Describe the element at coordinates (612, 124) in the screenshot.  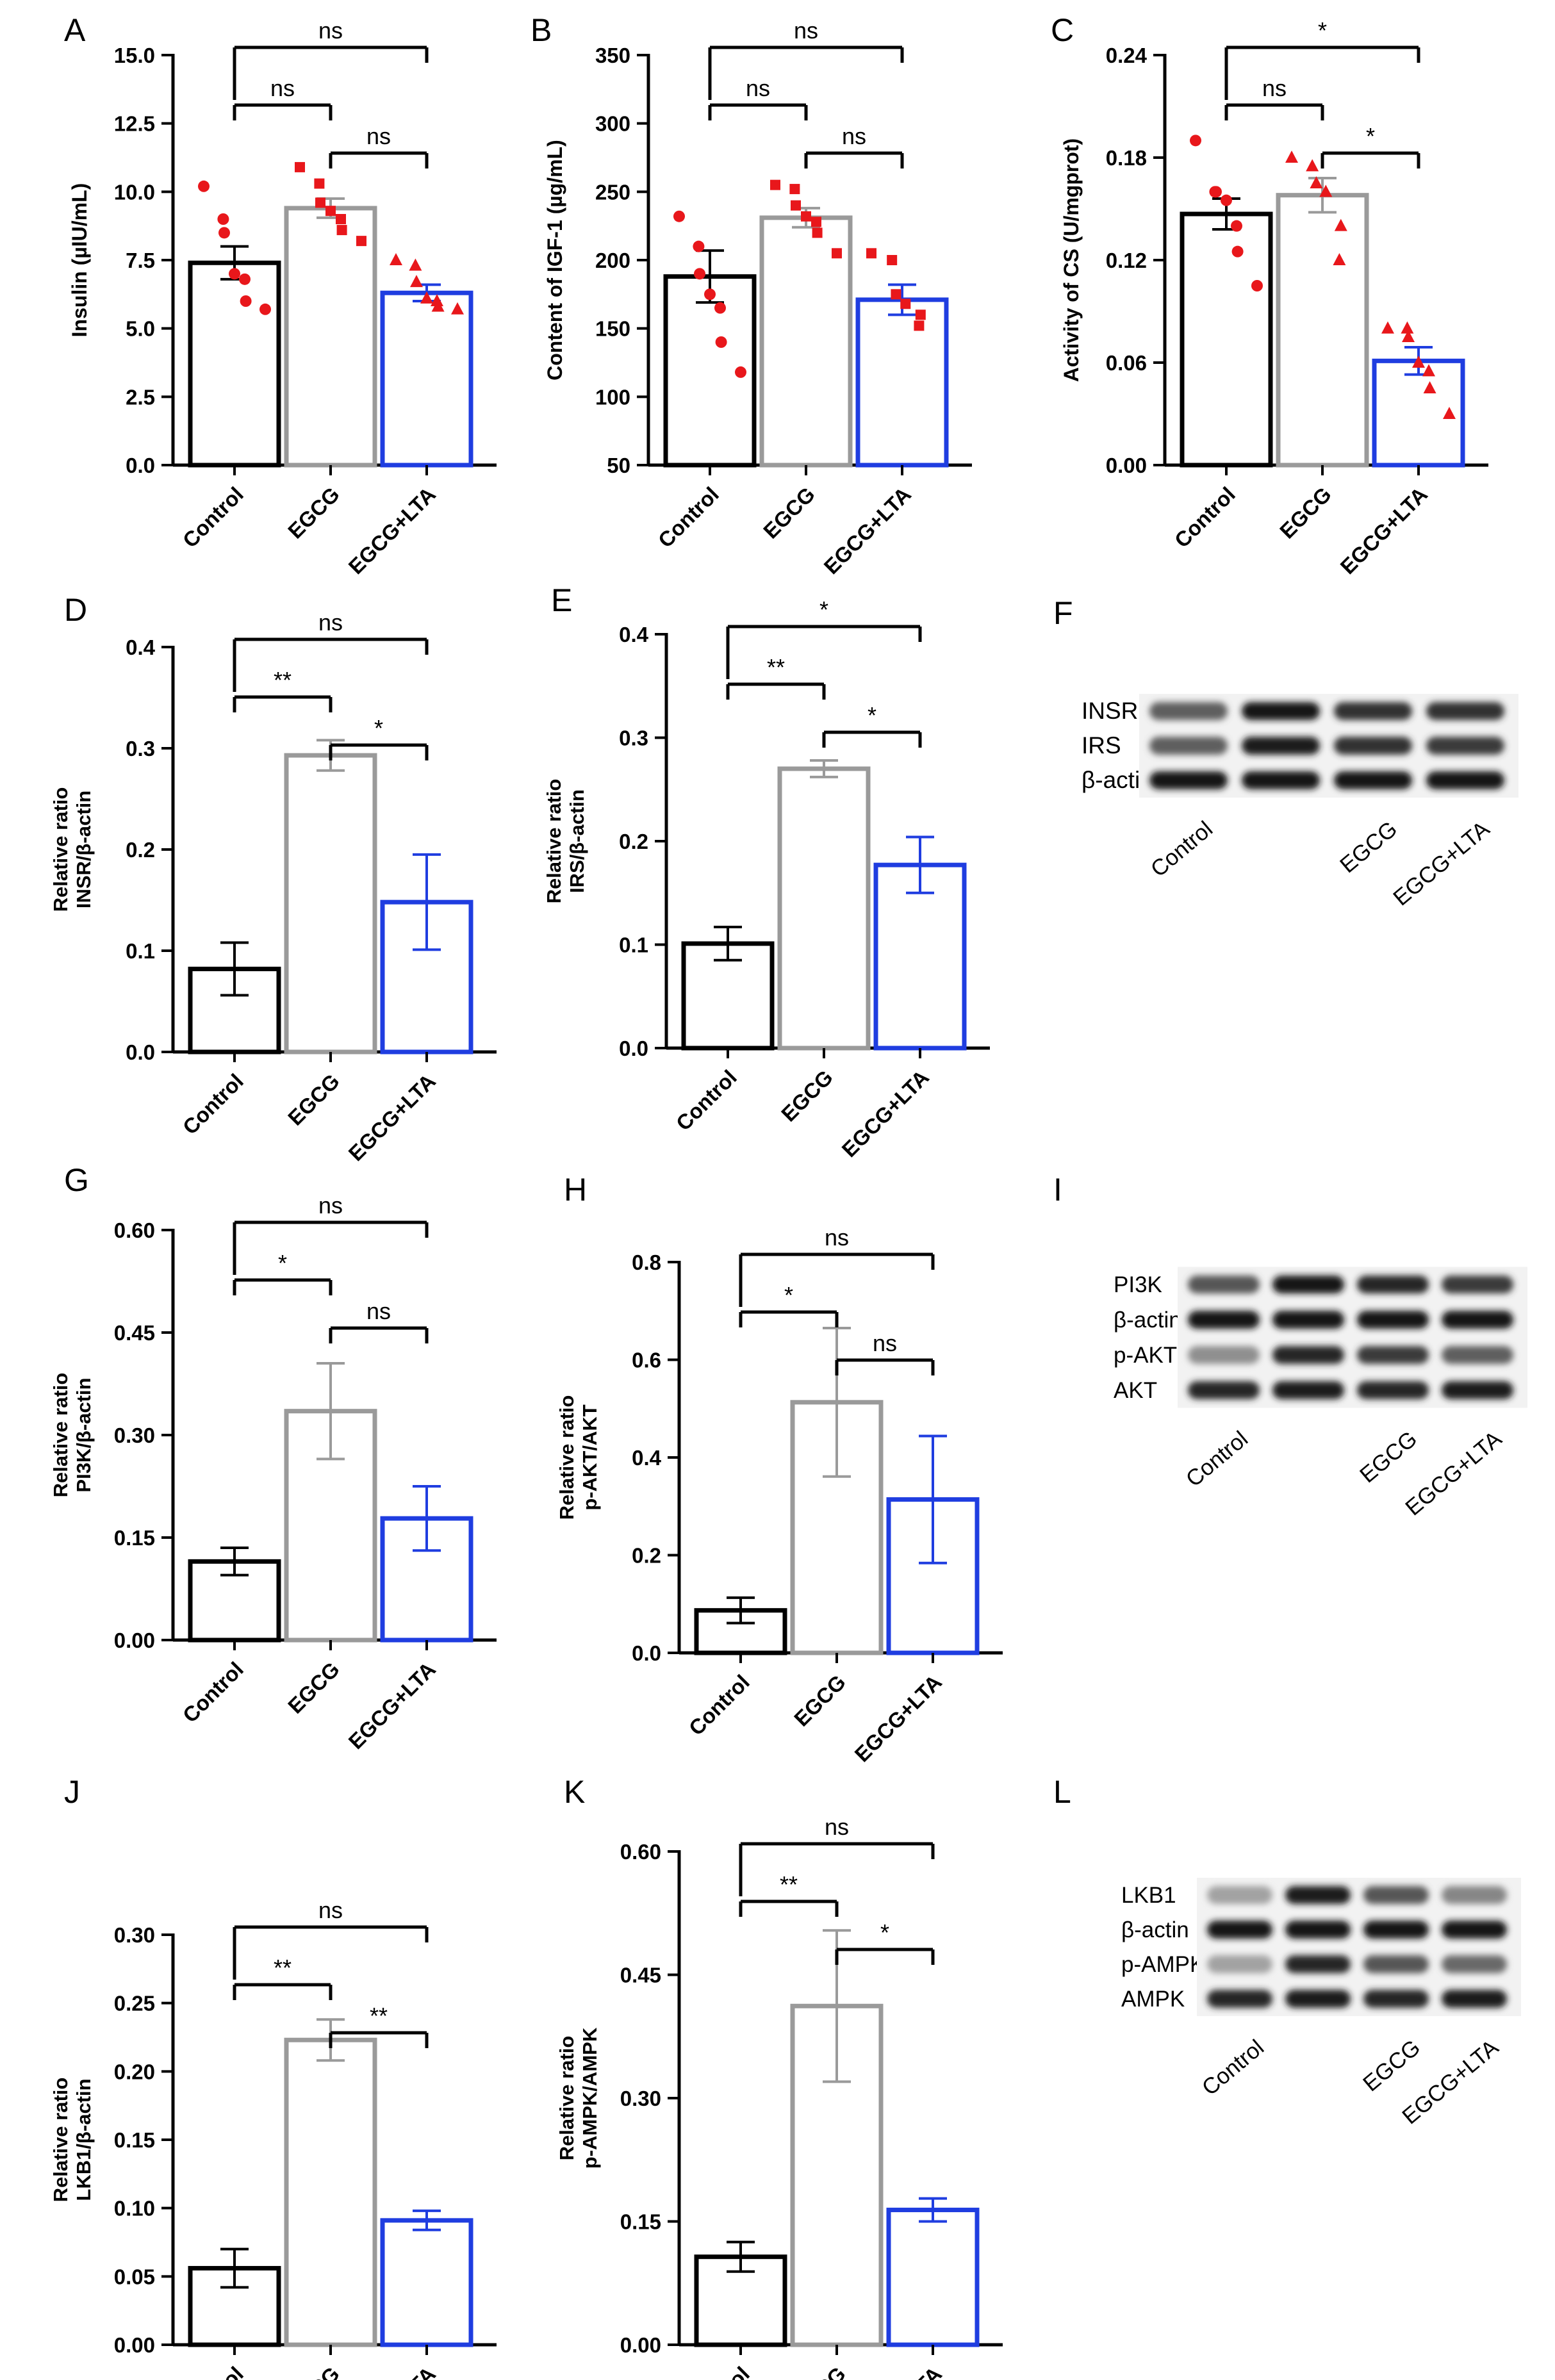
I see `y-tick-label: 300` at that location.